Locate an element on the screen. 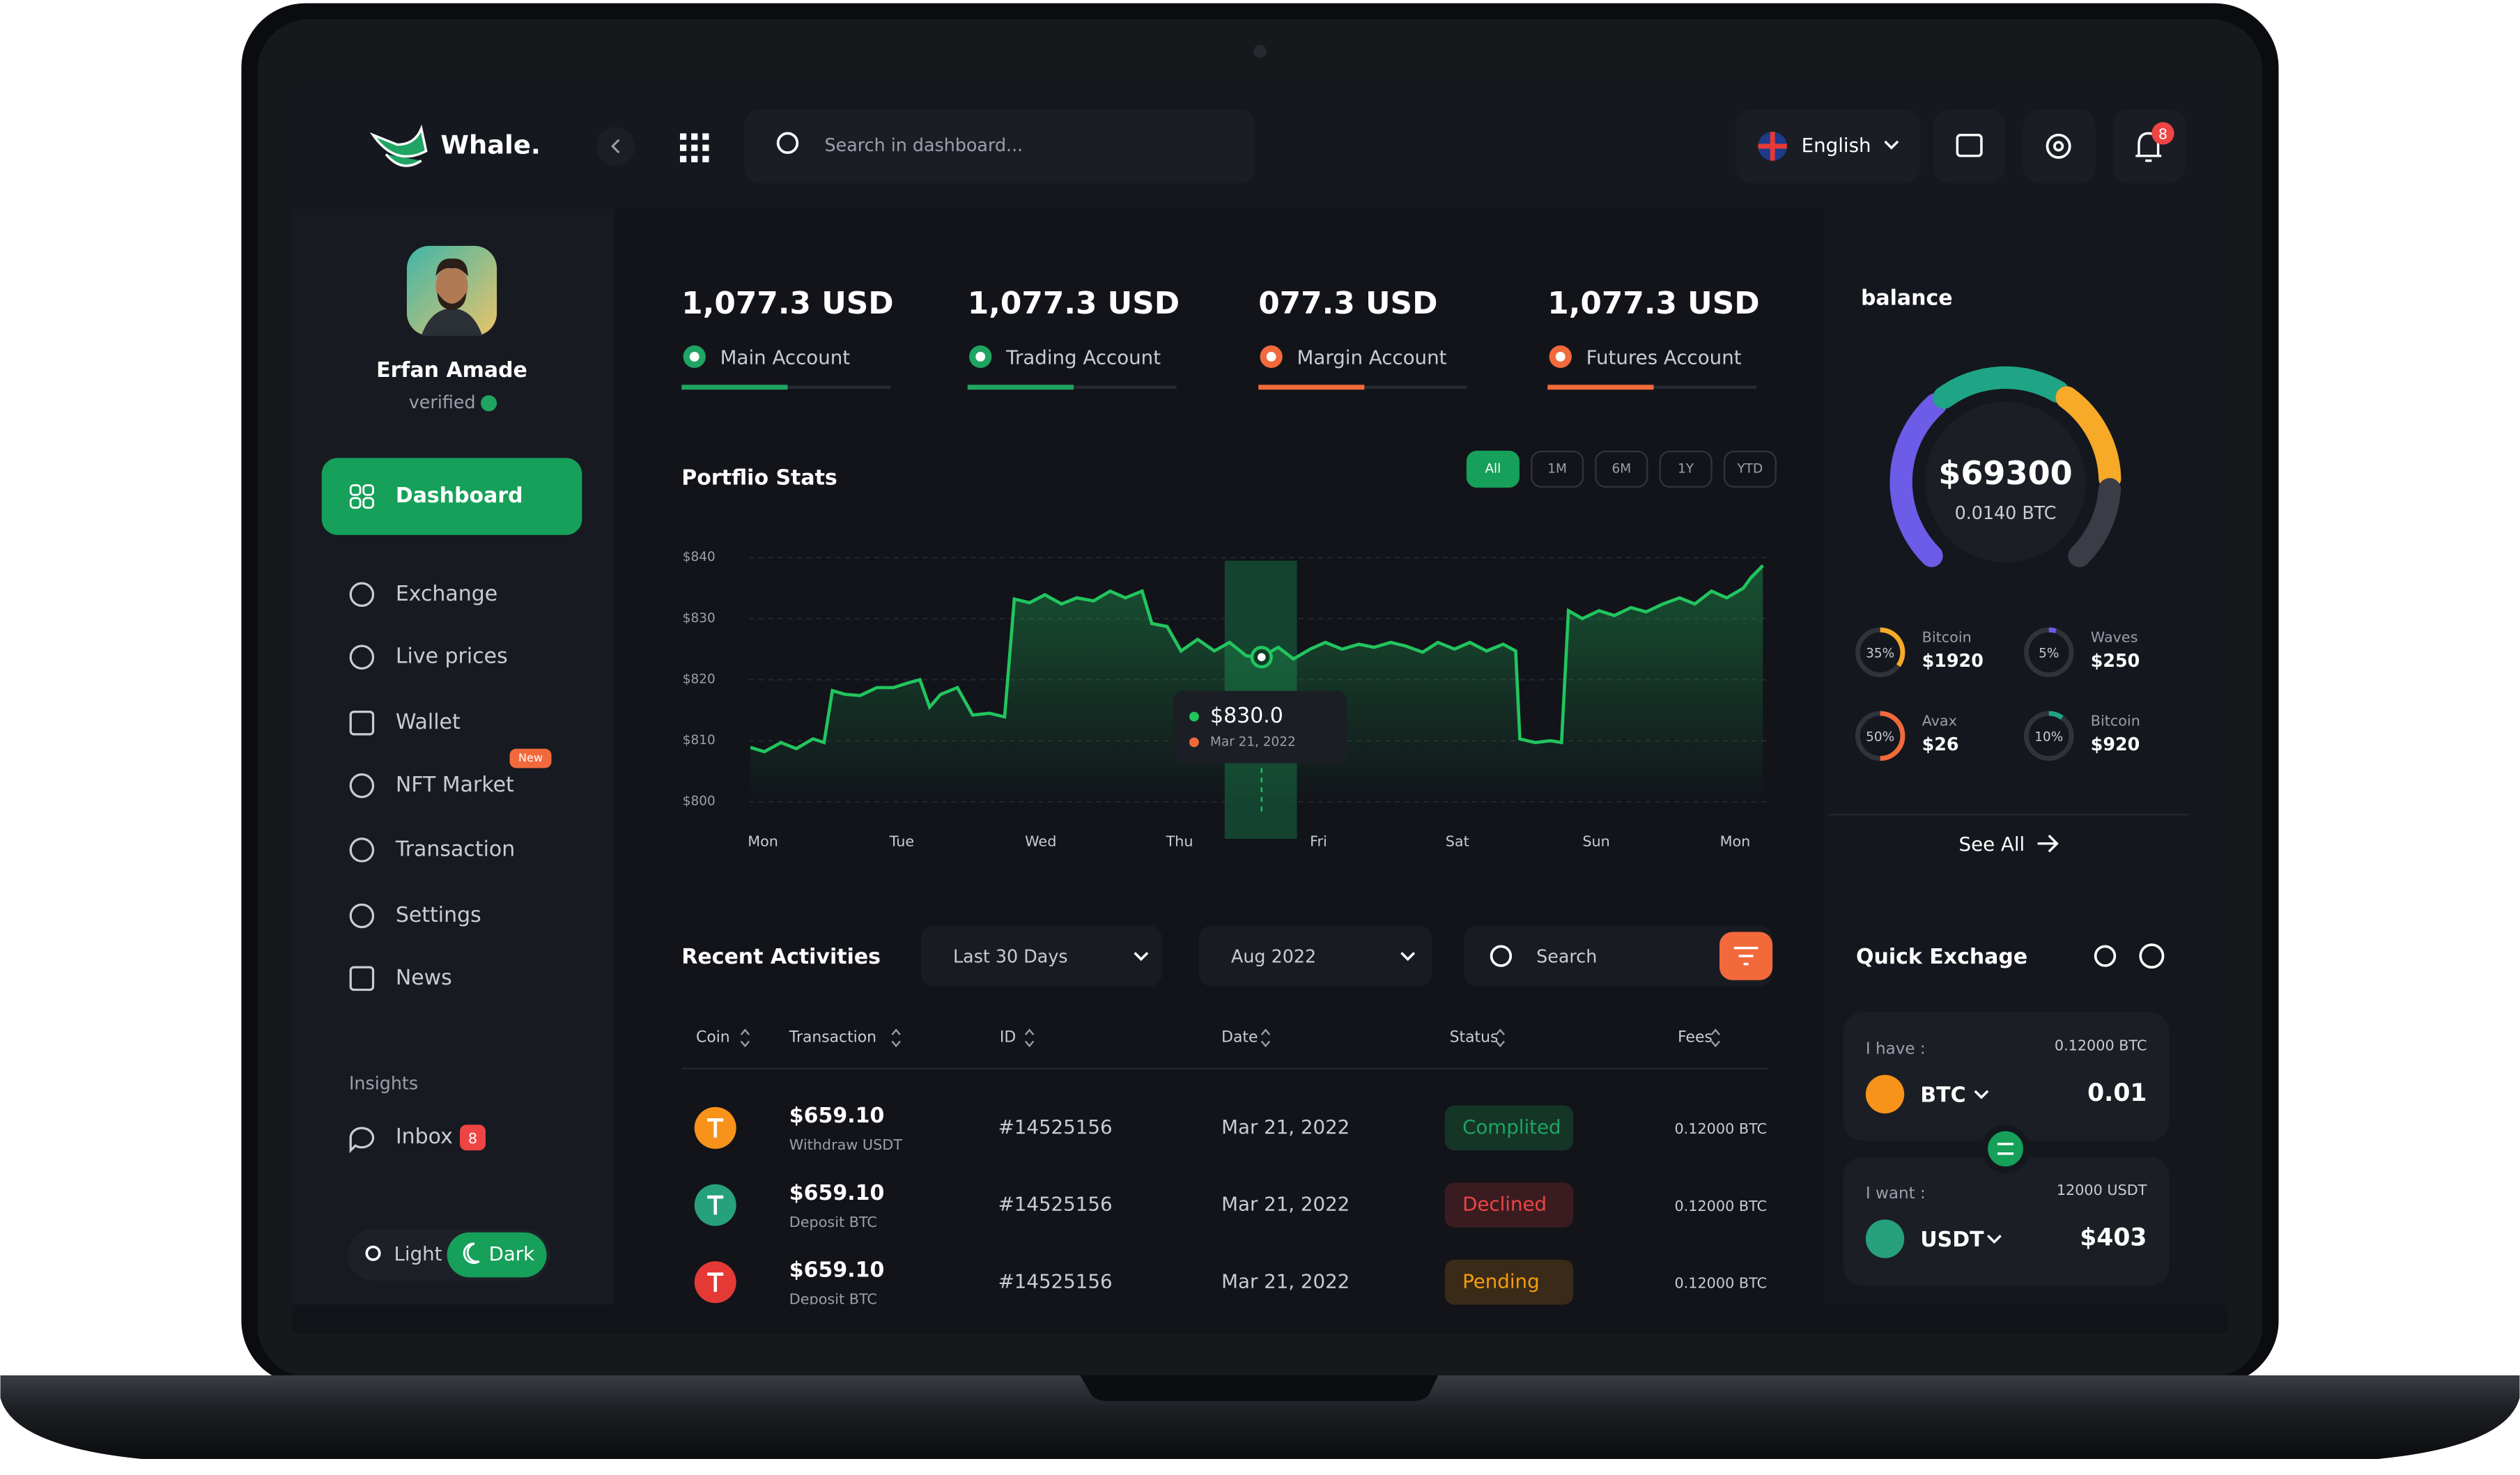 Image resolution: width=2520 pixels, height=1475 pixels. range-label: All is located at coordinates (1493, 468).